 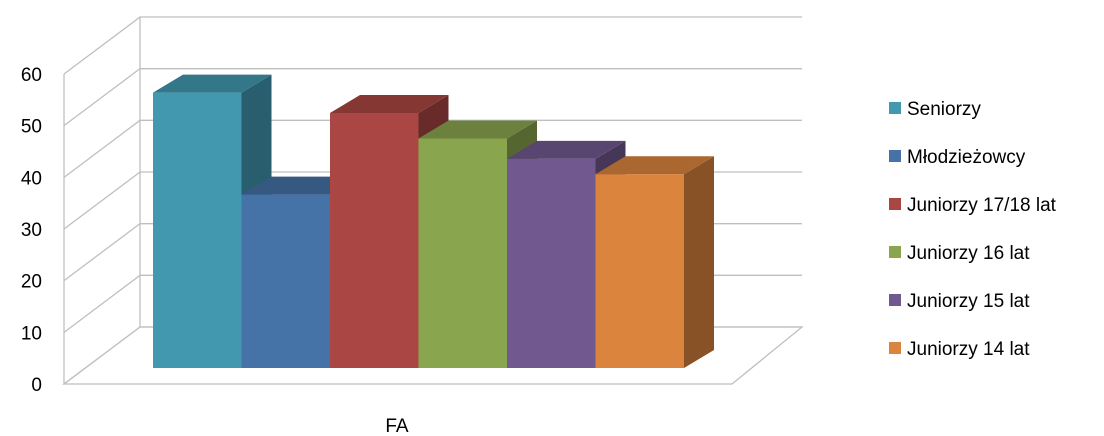 I want to click on legend-item: Juniorzy 17/18 lat, so click(x=973, y=205).